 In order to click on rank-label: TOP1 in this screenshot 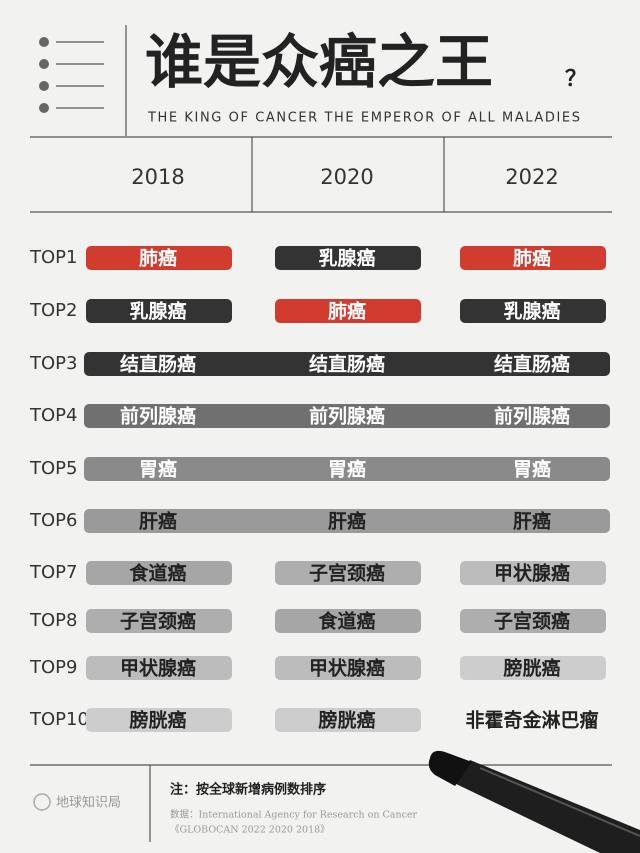, I will do `click(53, 257)`.